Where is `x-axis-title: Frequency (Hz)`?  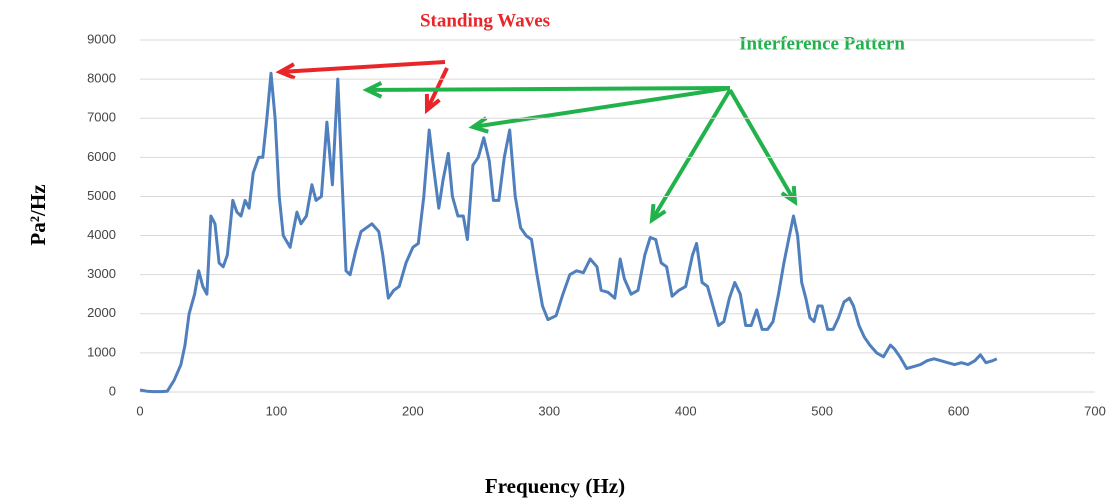 x-axis-title: Frequency (Hz) is located at coordinates (555, 486).